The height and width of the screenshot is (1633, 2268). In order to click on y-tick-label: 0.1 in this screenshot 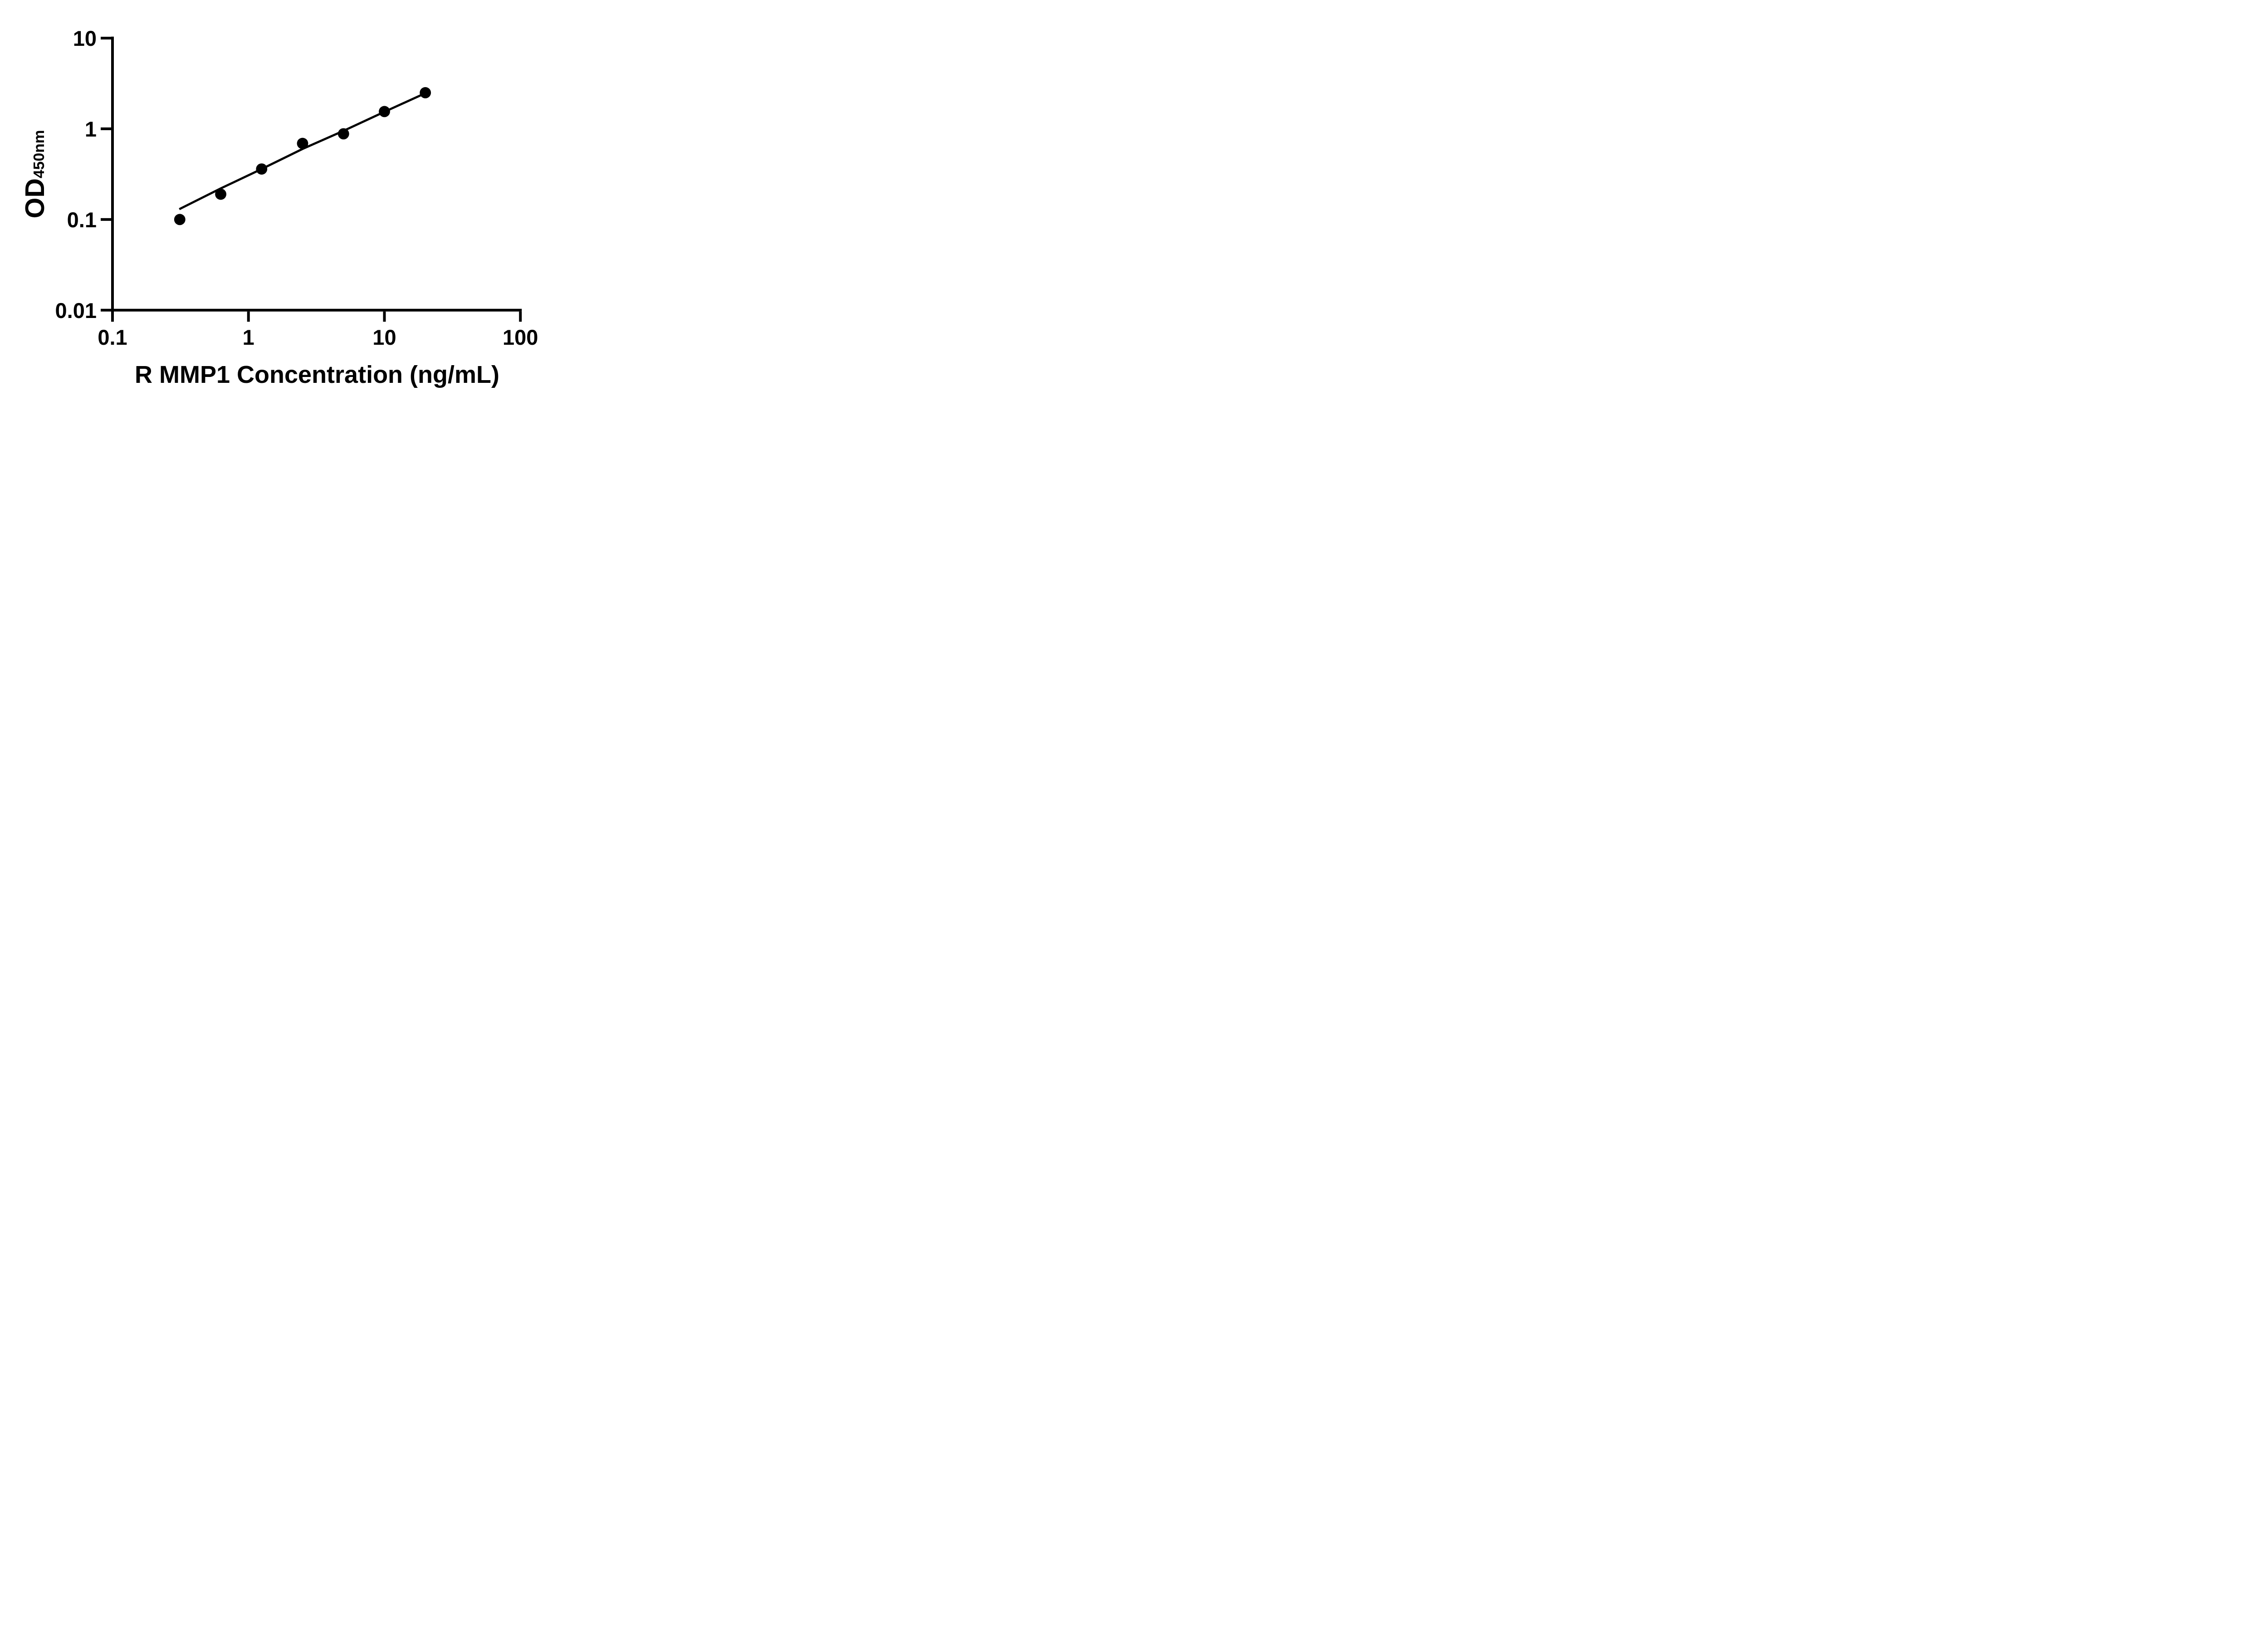, I will do `click(82, 220)`.